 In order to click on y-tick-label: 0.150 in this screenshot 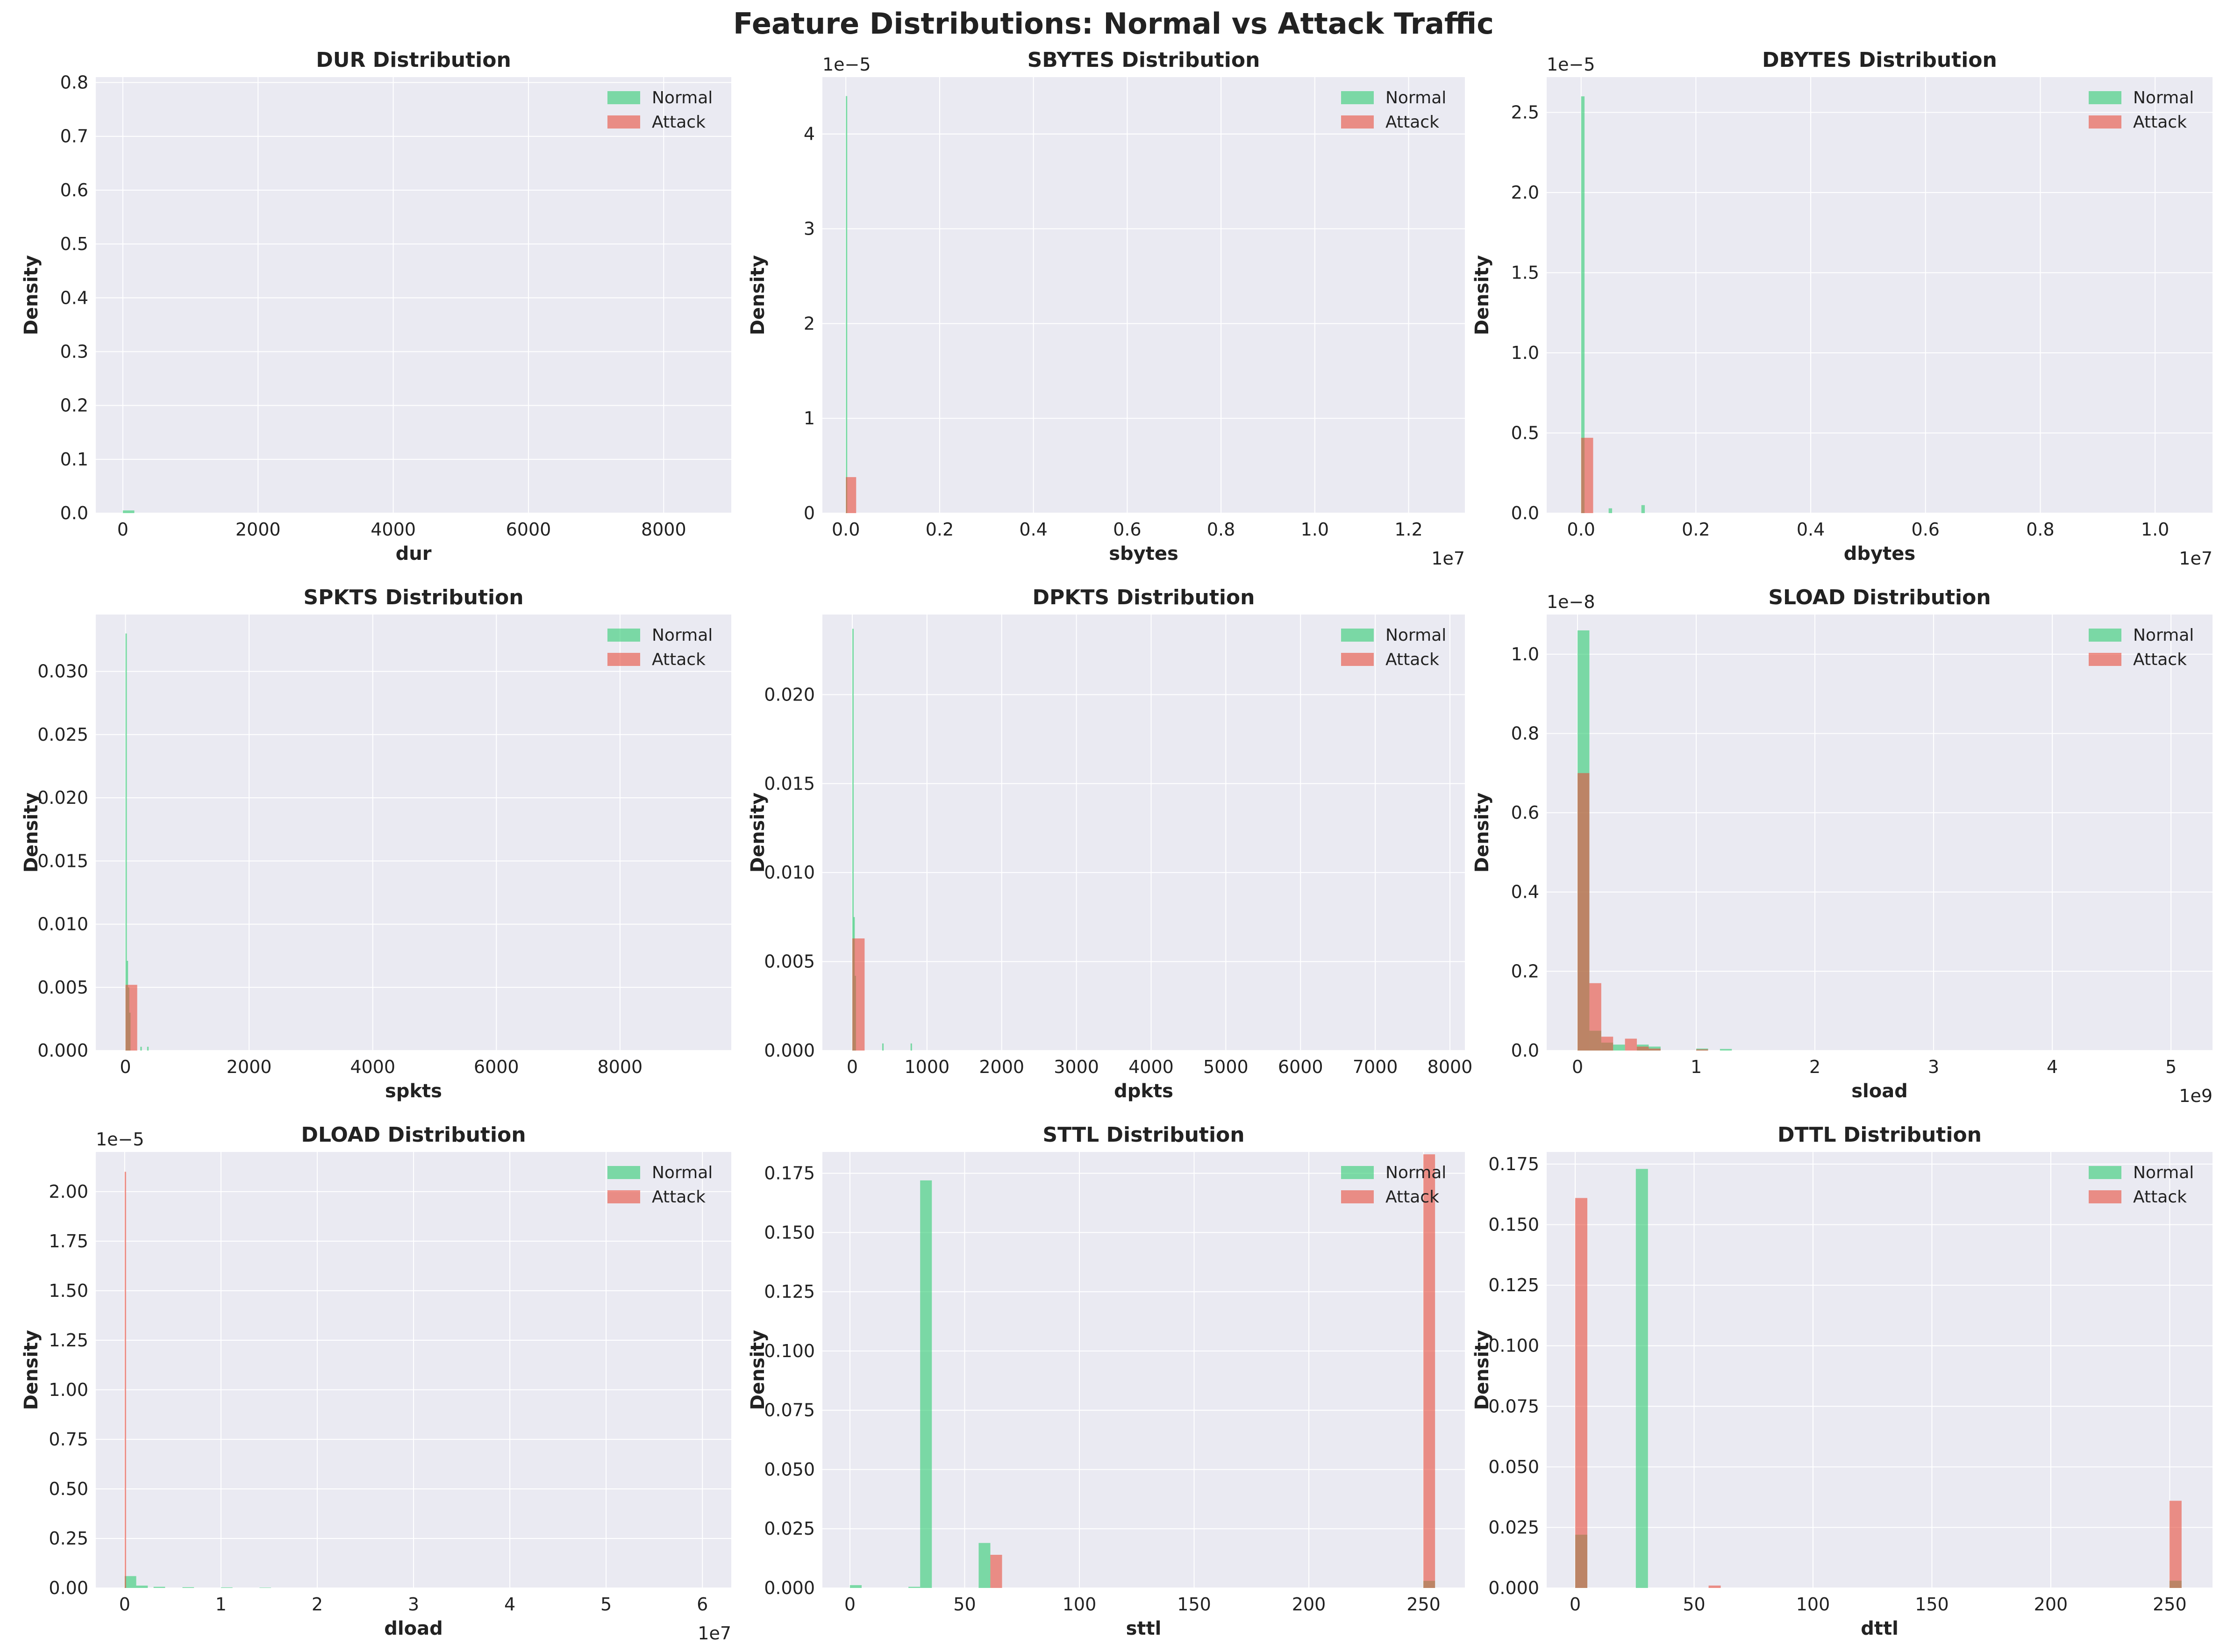, I will do `click(789, 1232)`.